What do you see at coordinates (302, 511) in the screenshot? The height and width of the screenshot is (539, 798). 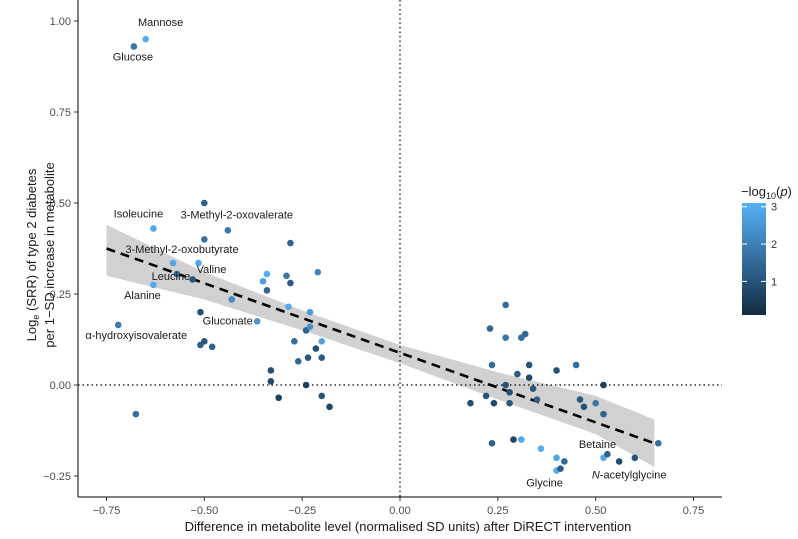 I see `x-tick-label: −0.25` at bounding box center [302, 511].